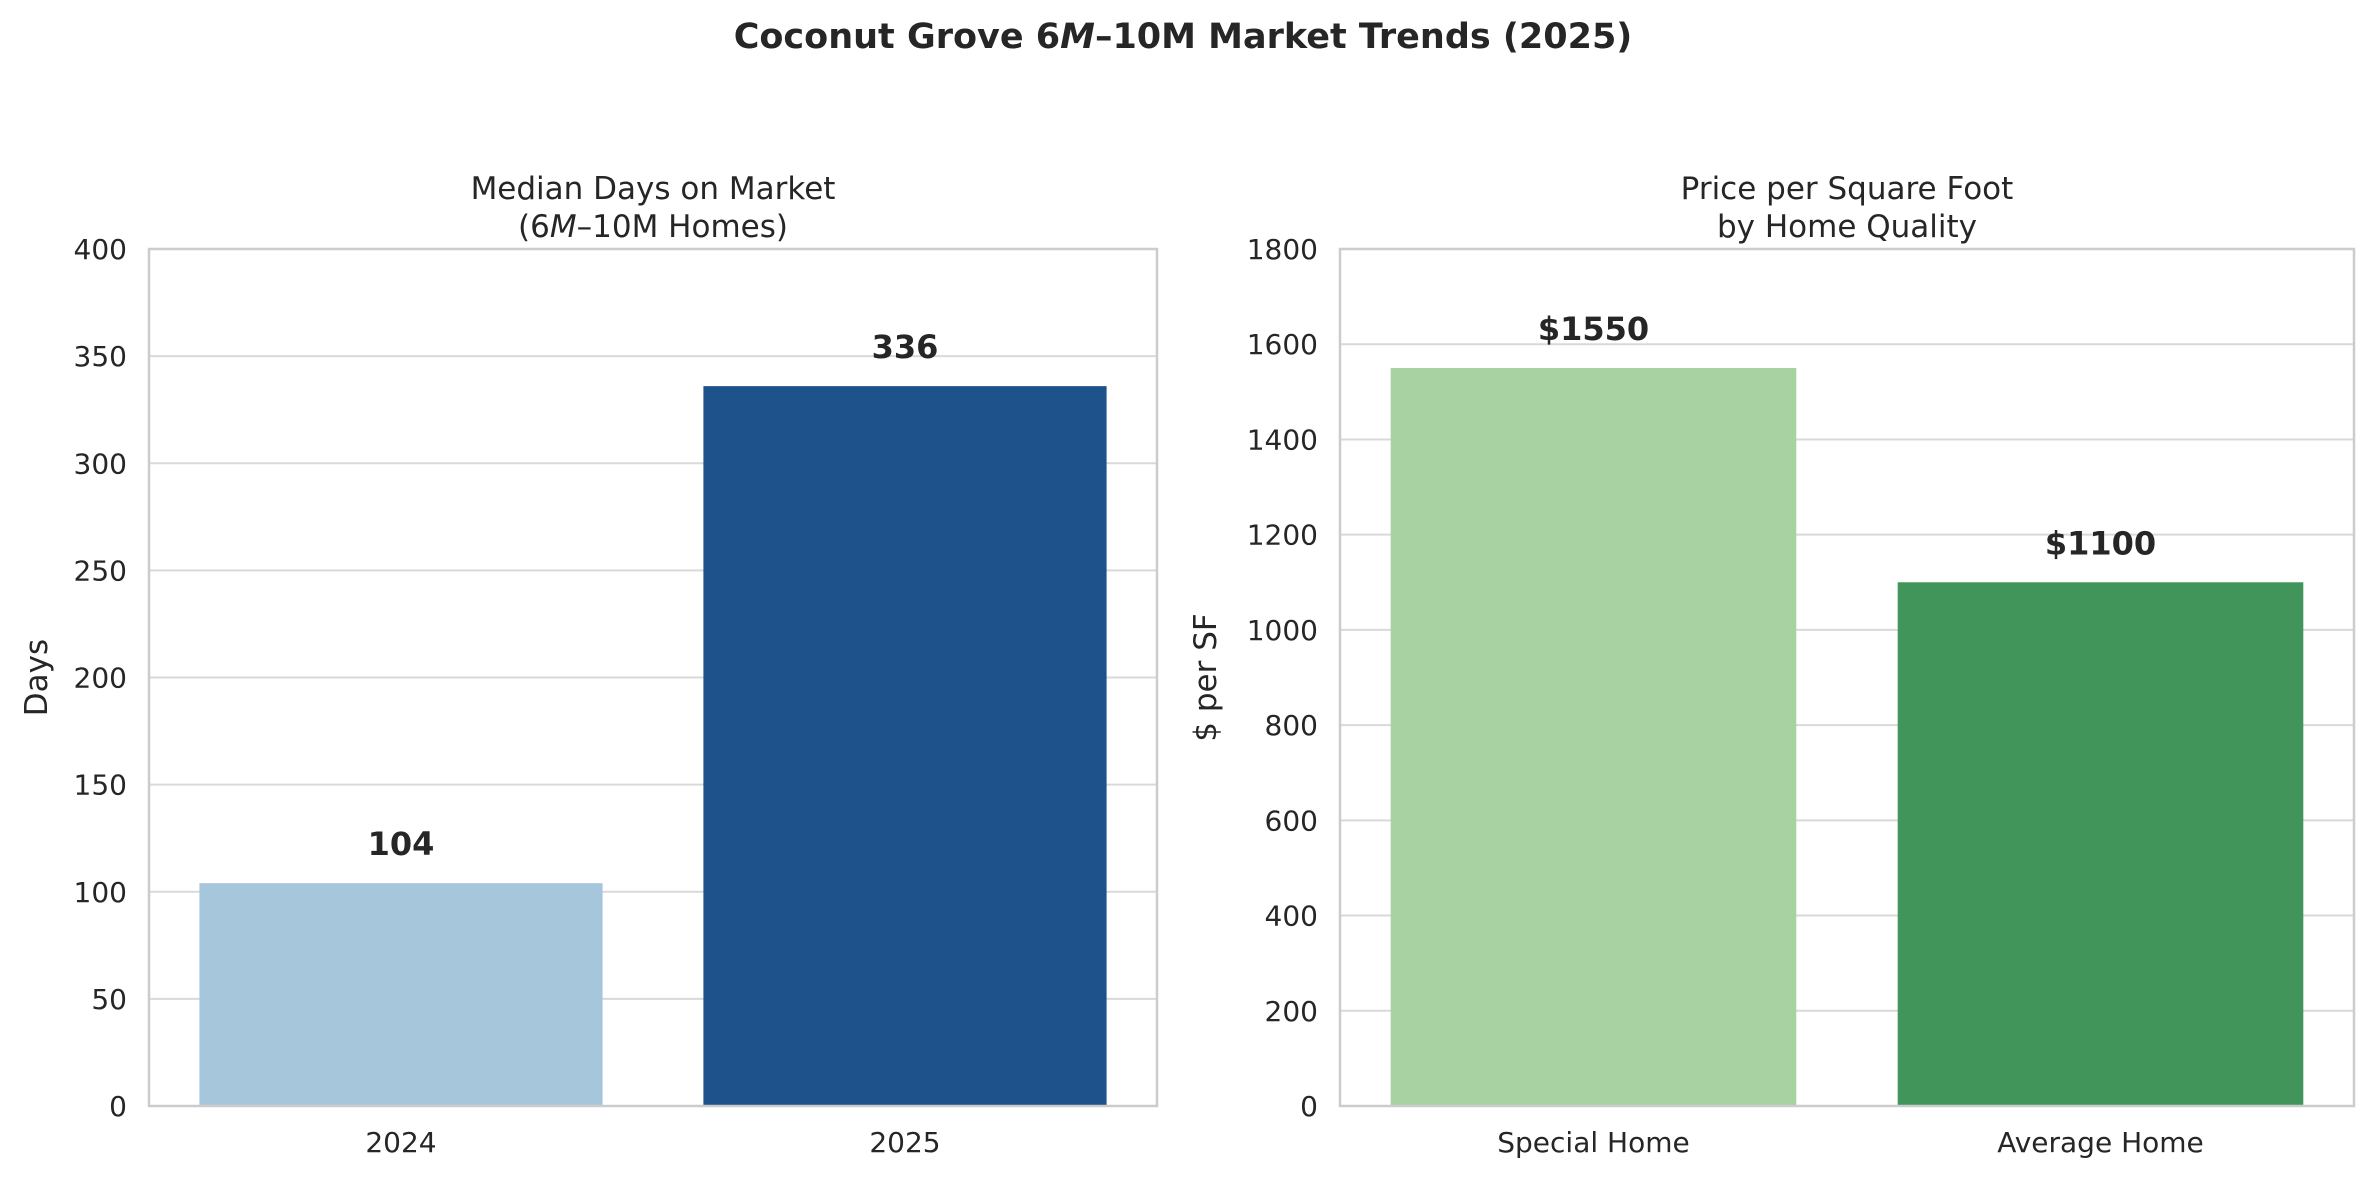  What do you see at coordinates (1282, 630) in the screenshot?
I see `price-per-sf-ytick-label: 1000` at bounding box center [1282, 630].